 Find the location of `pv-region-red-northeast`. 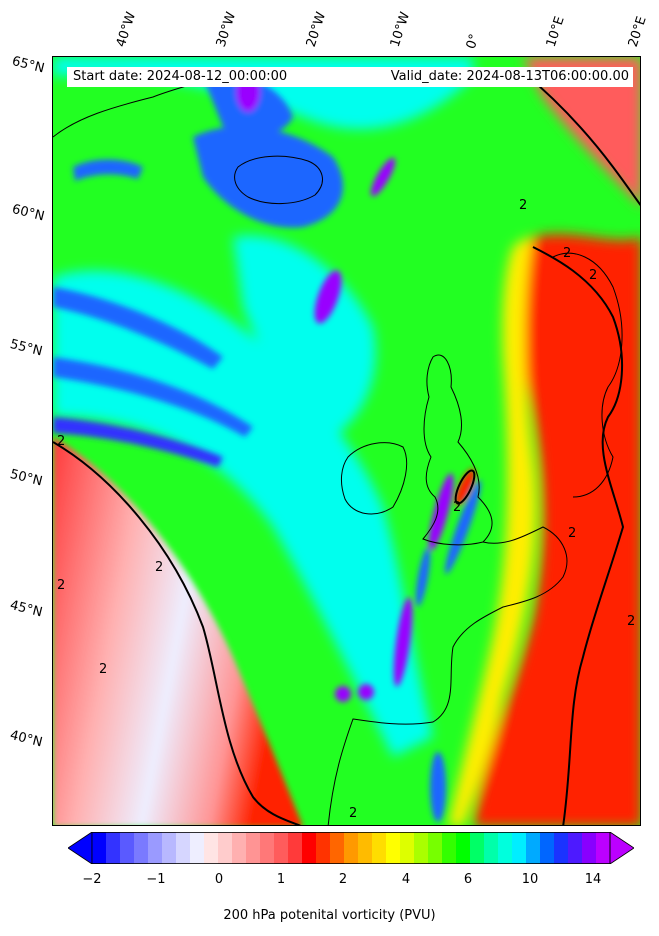

pv-region-red-northeast is located at coordinates (581, 131).